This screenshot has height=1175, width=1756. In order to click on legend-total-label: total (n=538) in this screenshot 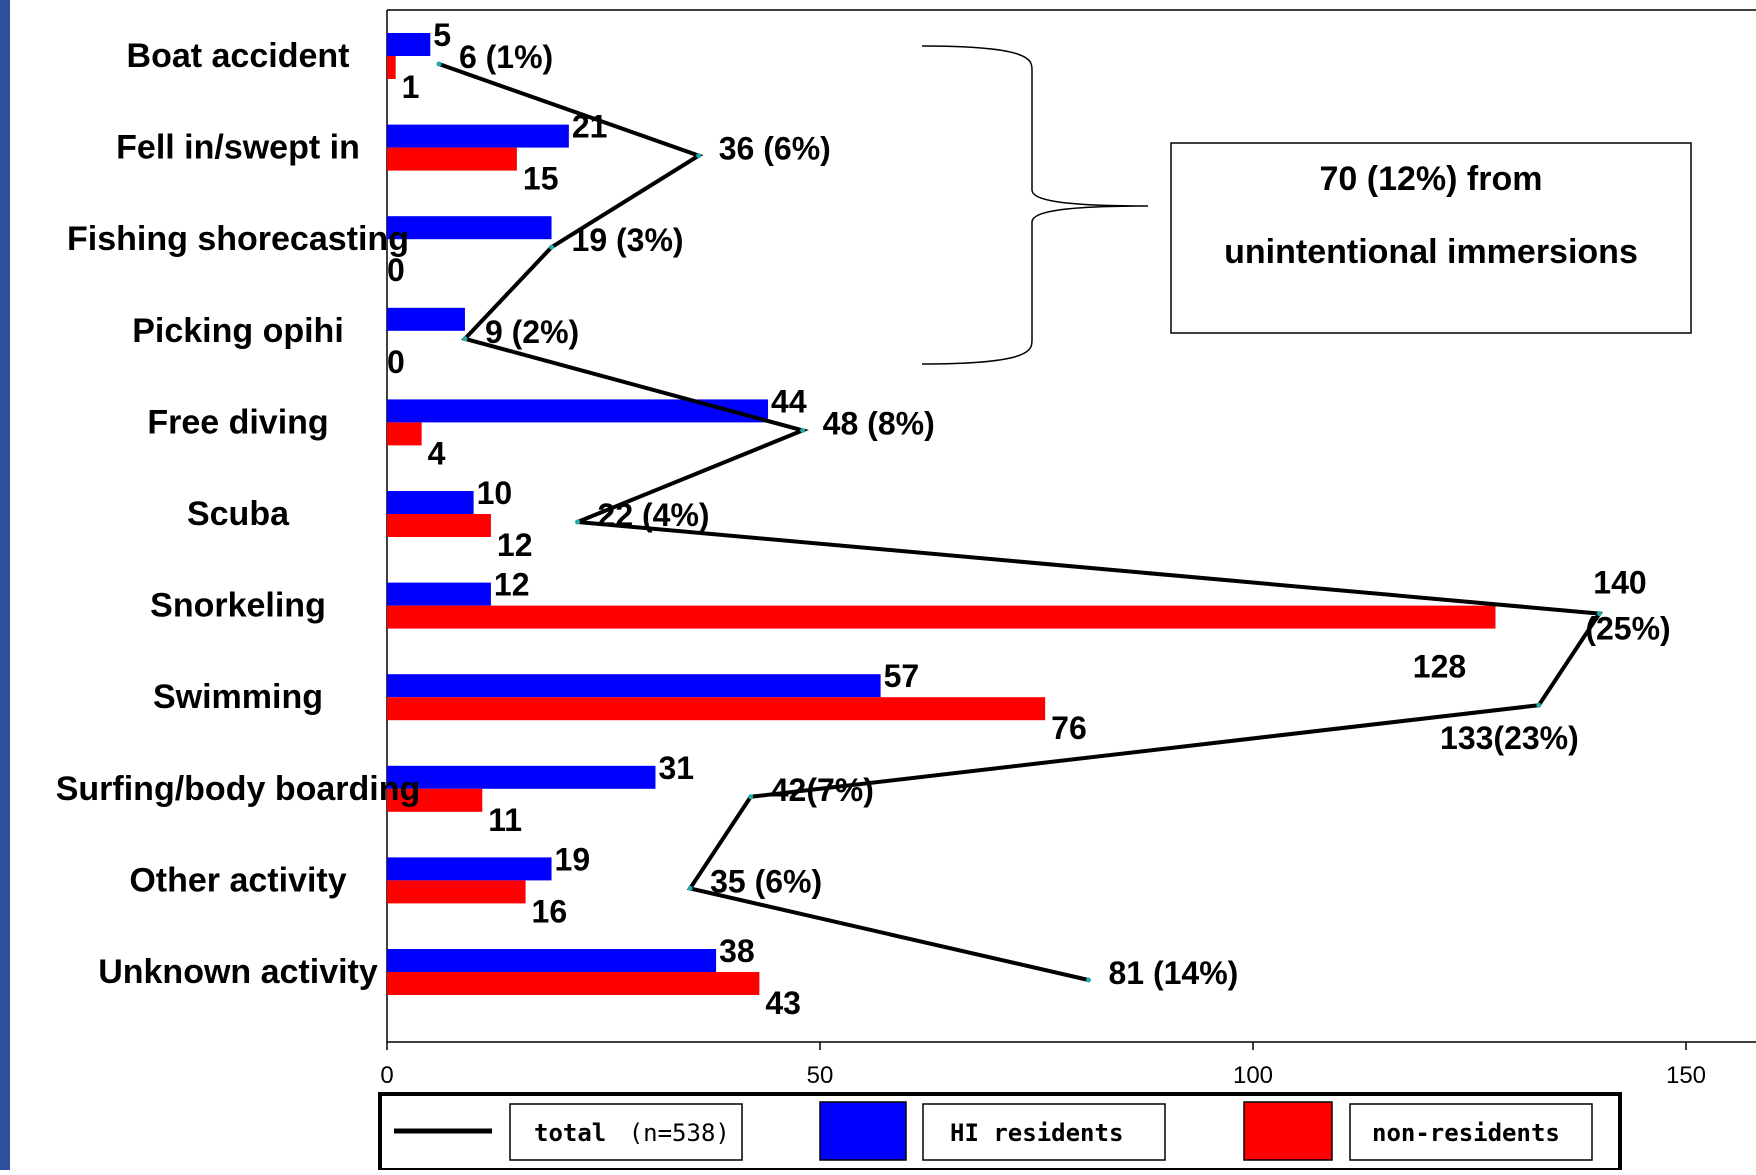, I will do `click(632, 1133)`.